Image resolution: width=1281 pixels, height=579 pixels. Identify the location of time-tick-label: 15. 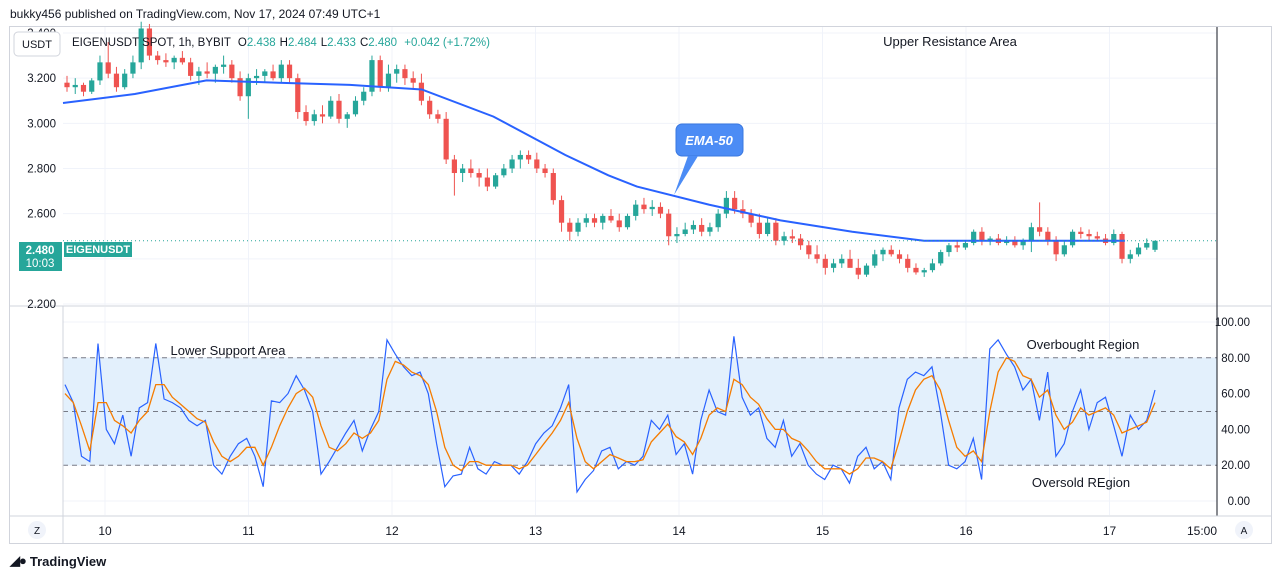
(823, 531).